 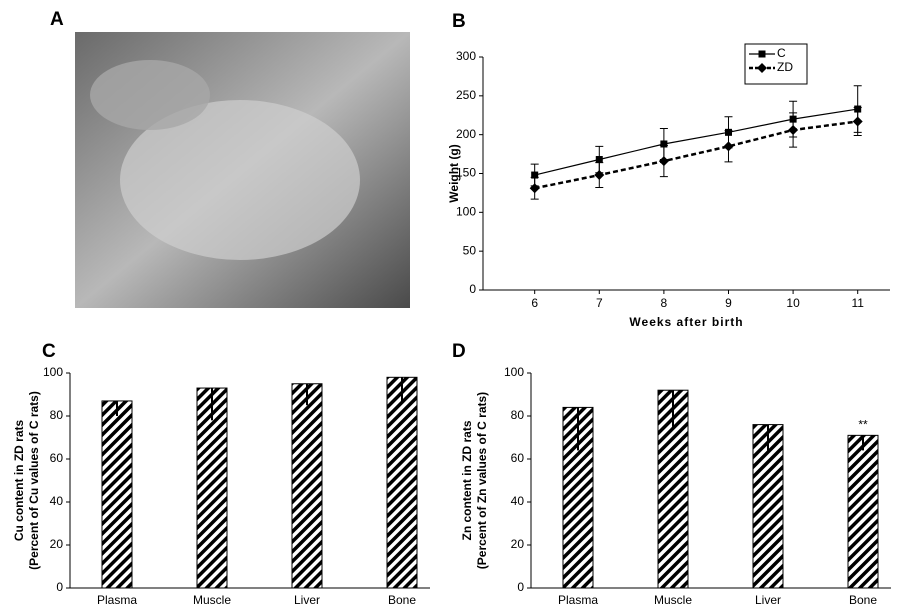 What do you see at coordinates (664, 303) in the screenshot?
I see `x-tick-label: 8` at bounding box center [664, 303].